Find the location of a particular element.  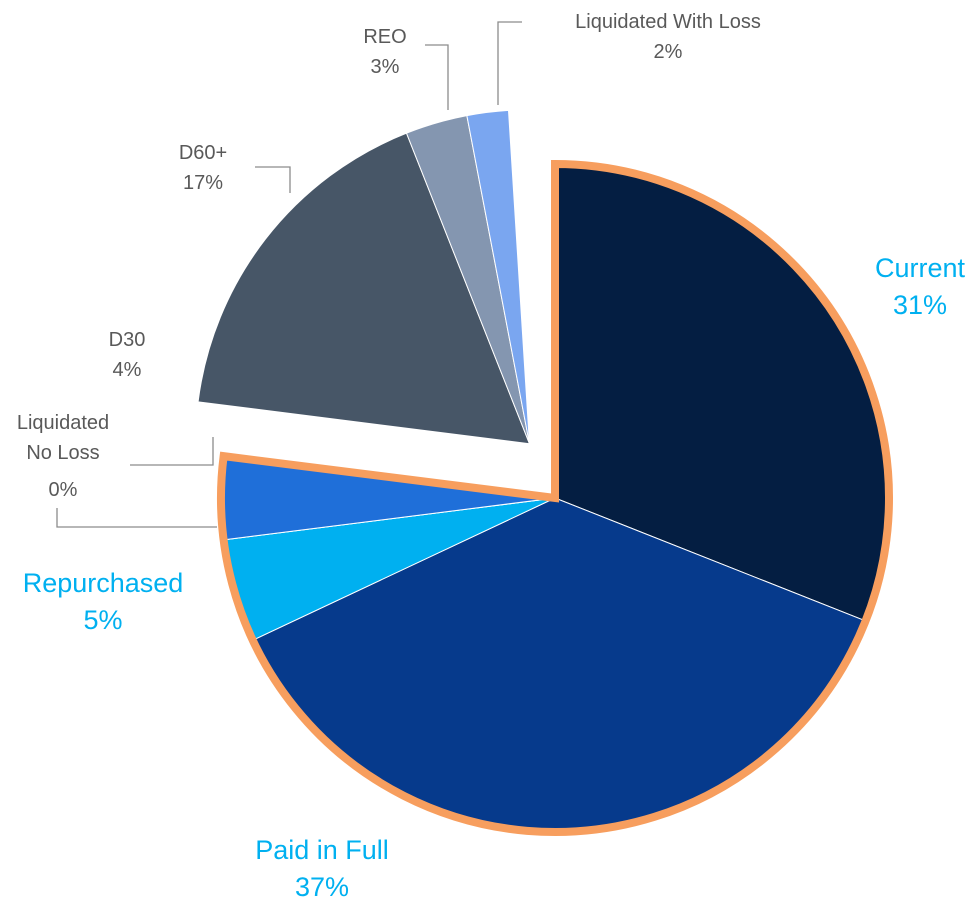

slice-value-label: 31% is located at coordinates (920, 305).